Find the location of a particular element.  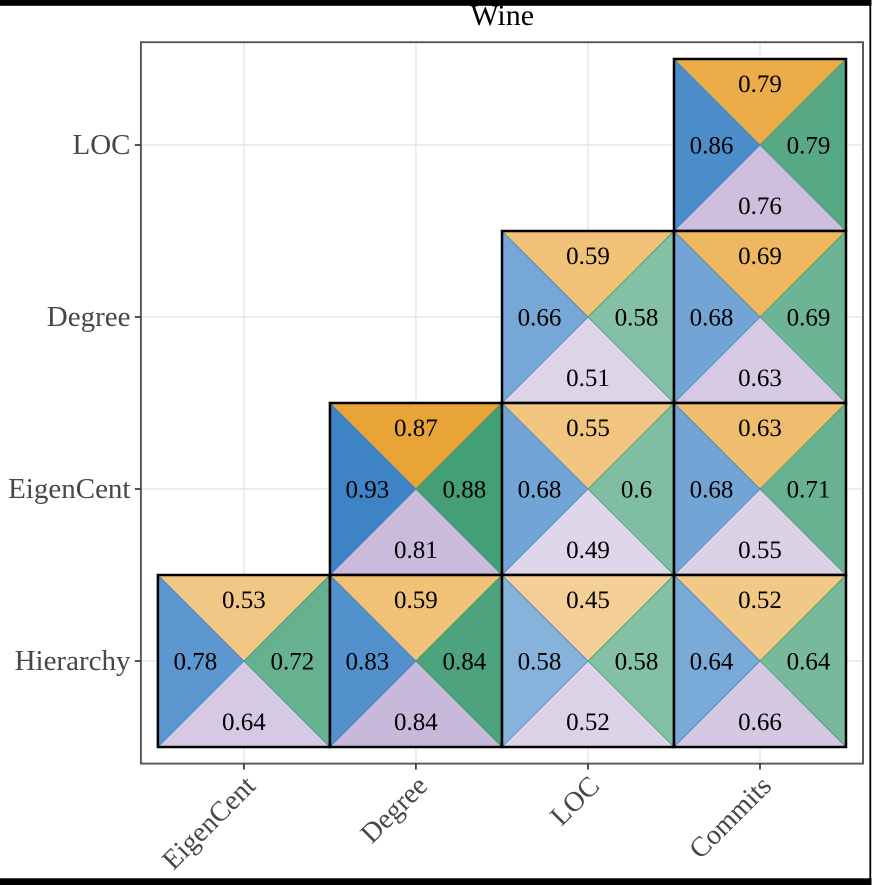

svg-text: Degree is located at coordinates (89, 317).